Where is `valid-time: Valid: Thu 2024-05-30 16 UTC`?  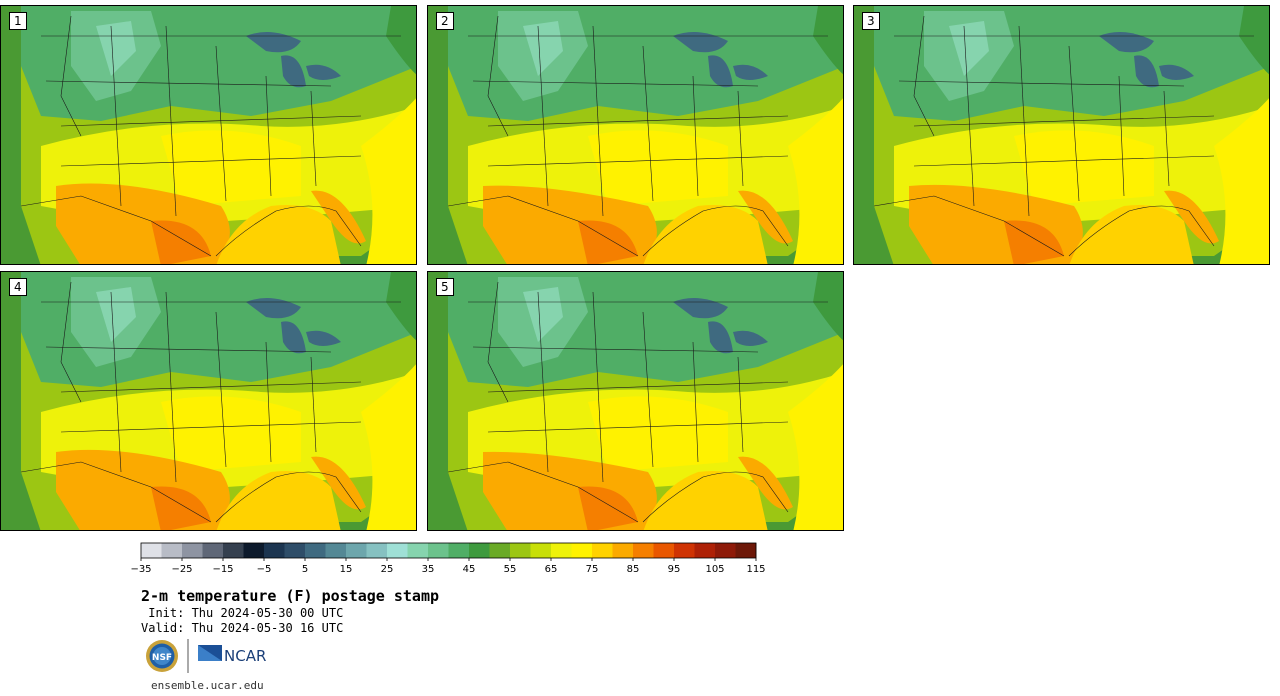
valid-time: Valid: Thu 2024-05-30 16 UTC is located at coordinates (242, 628).